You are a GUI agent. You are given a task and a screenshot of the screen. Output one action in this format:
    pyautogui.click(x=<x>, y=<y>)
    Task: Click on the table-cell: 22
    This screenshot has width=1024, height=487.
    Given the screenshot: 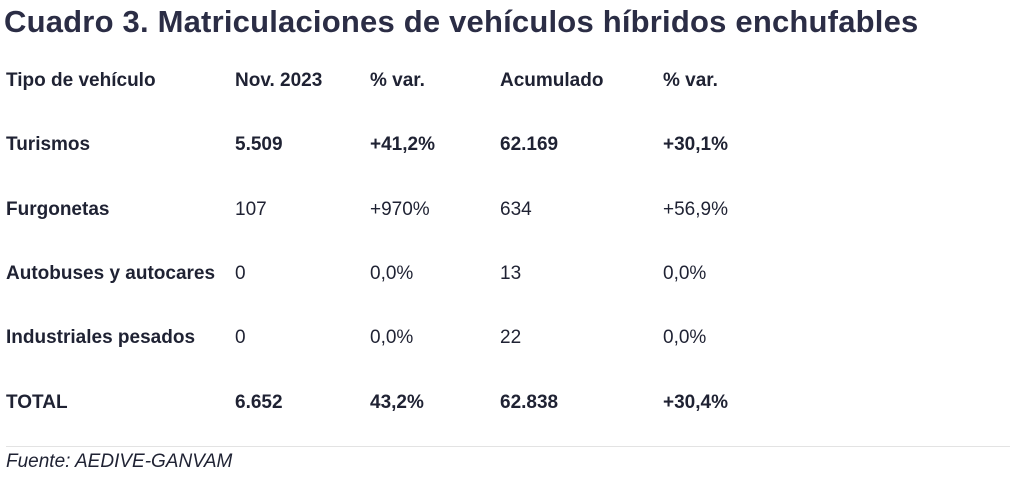 What is the action you would take?
    pyautogui.click(x=511, y=337)
    